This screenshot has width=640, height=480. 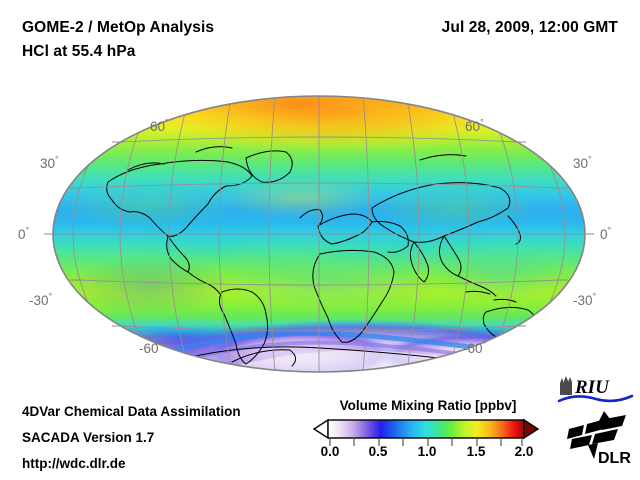 I want to click on dlr-logo-text: DLR, so click(x=614, y=458).